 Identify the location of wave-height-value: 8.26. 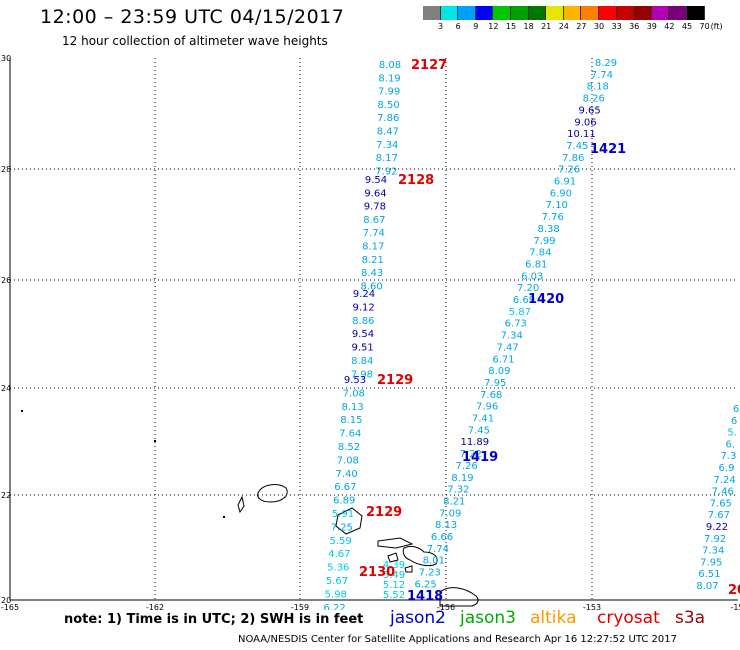
(594, 99).